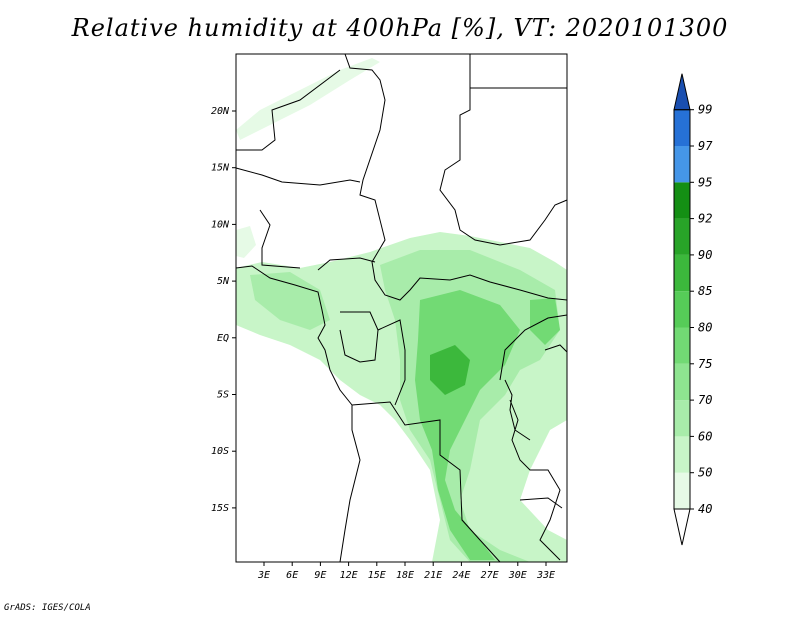 The height and width of the screenshot is (618, 800). Describe the element at coordinates (705, 182) in the screenshot. I see `colorbar-label: 95` at that location.